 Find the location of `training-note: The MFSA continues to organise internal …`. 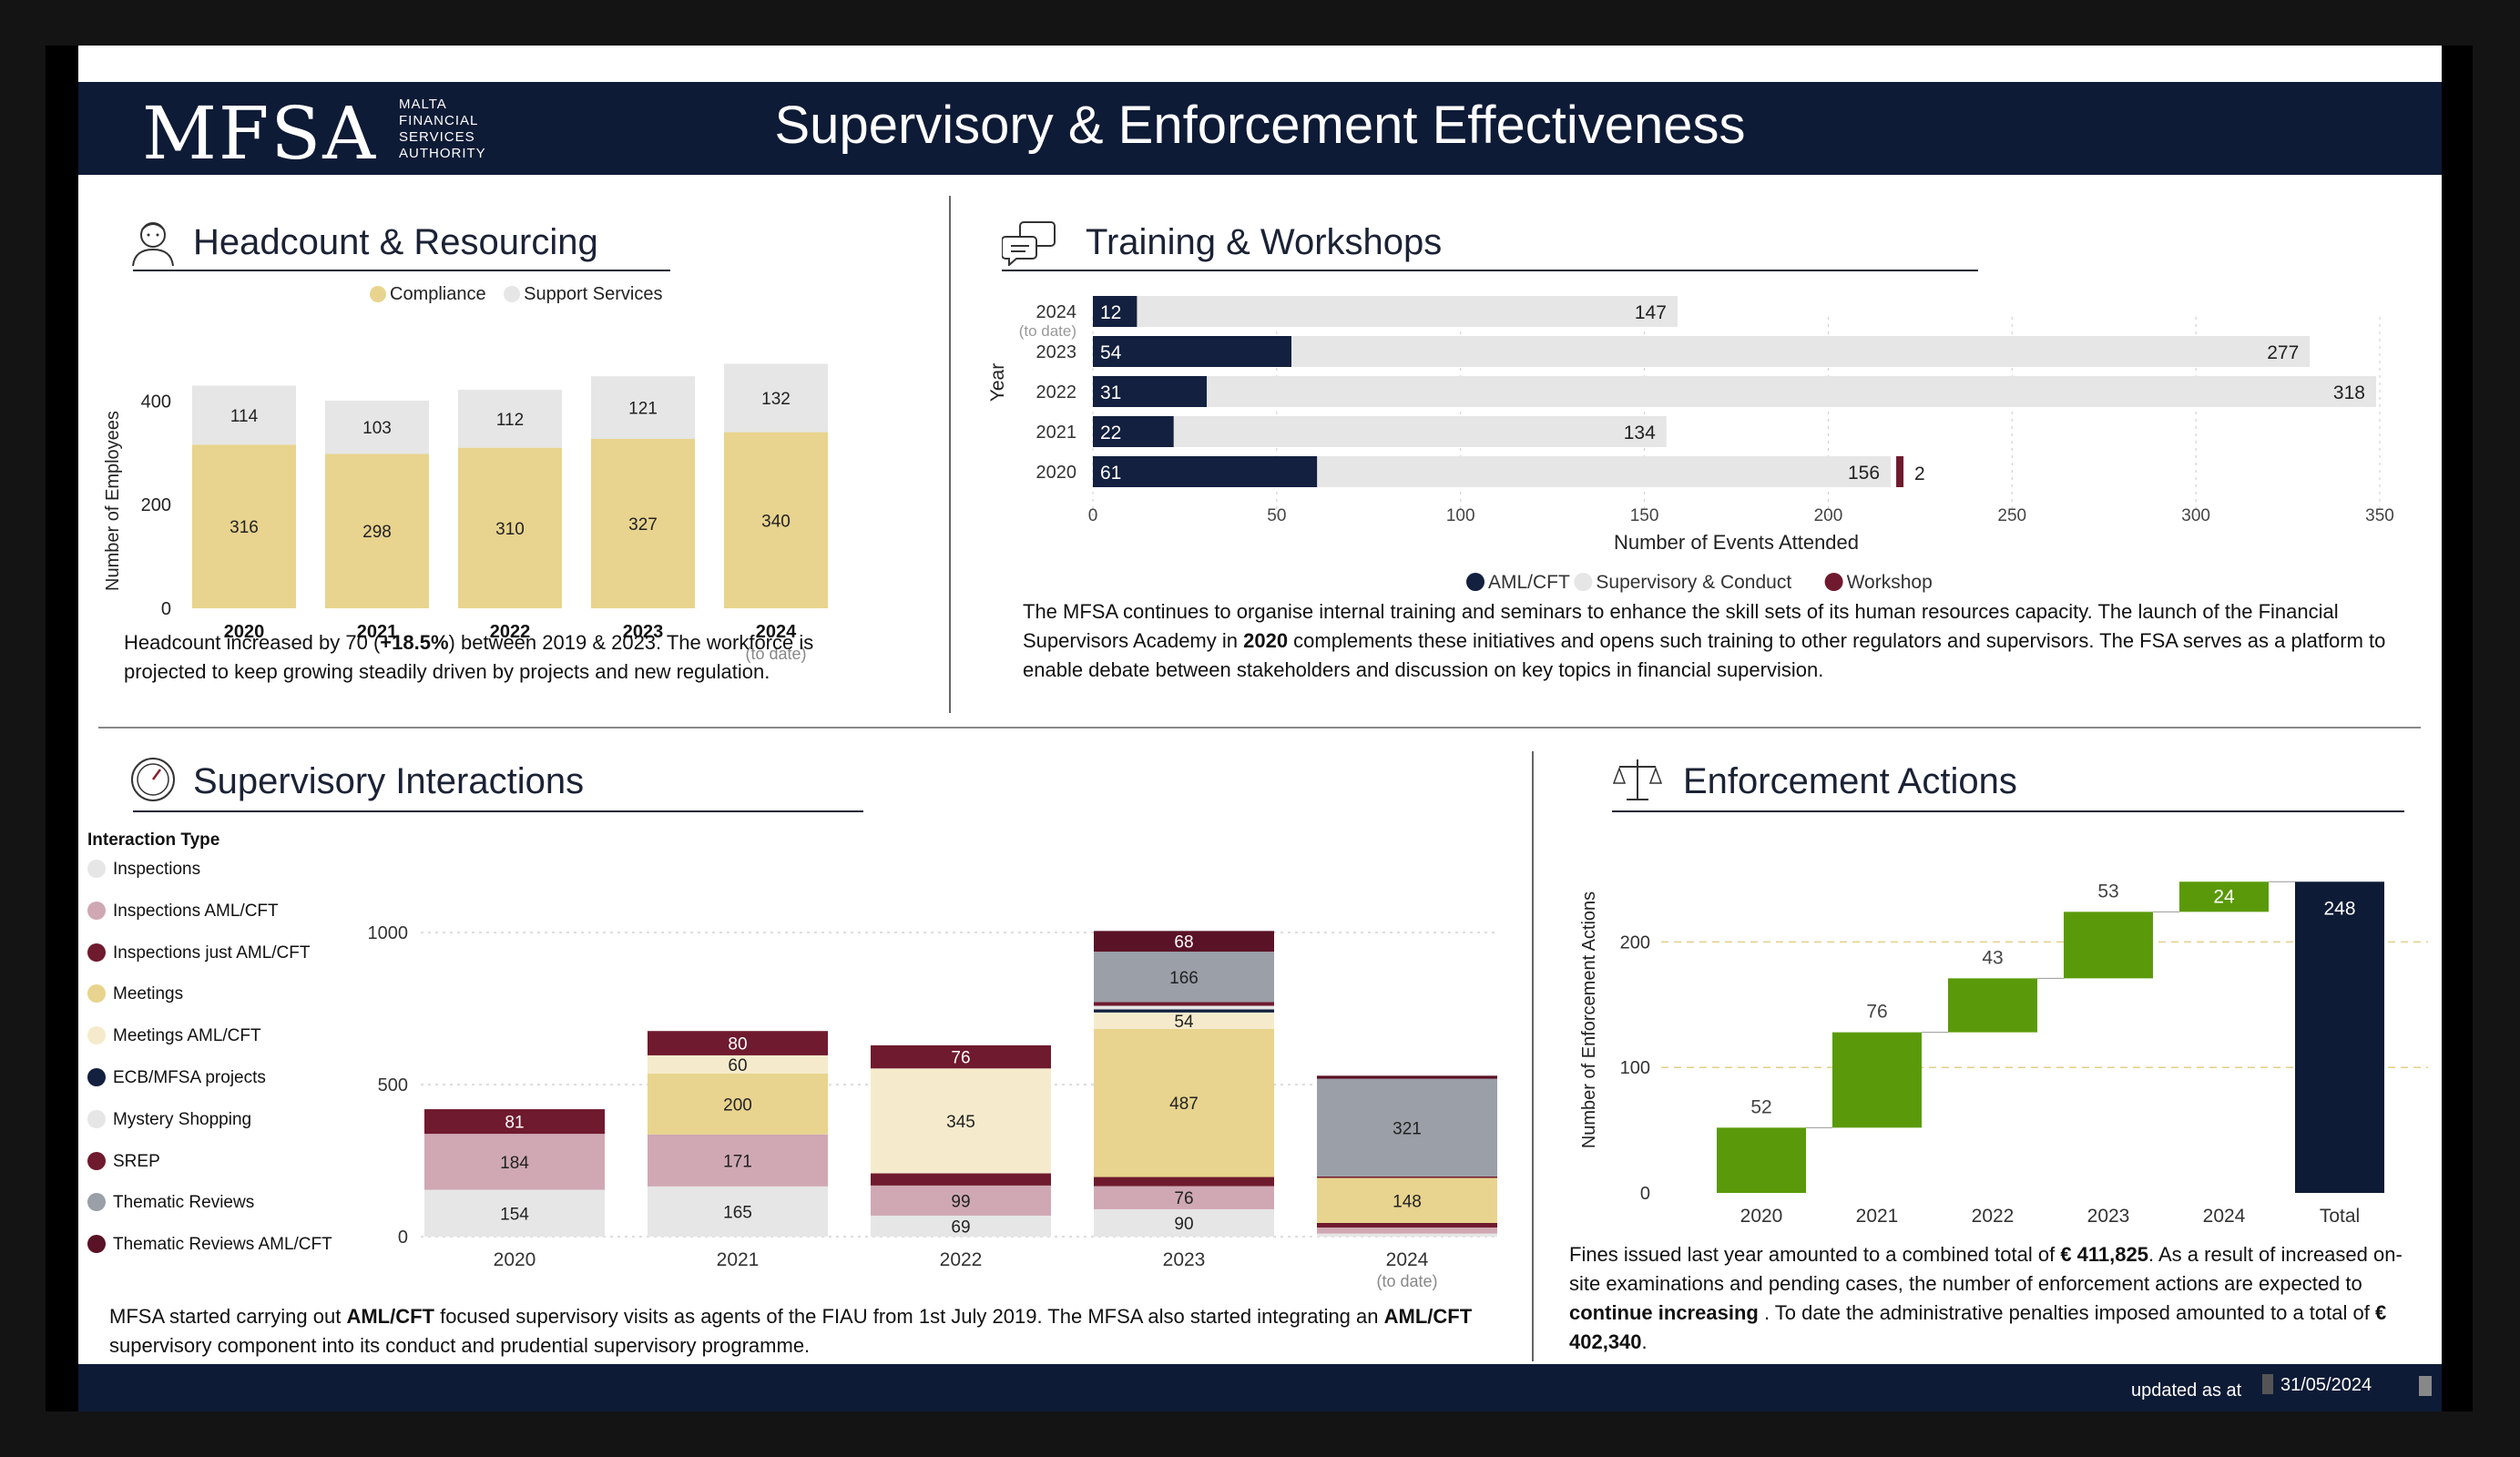

training-note: The MFSA continues to organise internal … is located at coordinates (1706, 641).